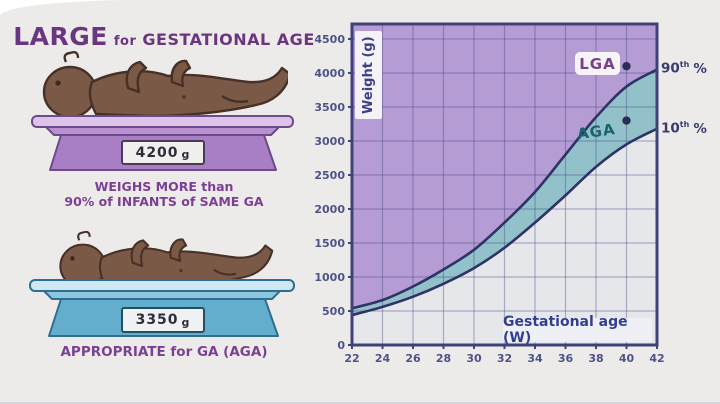  Describe the element at coordinates (504, 358) in the screenshot. I see `x-tick-label: 32` at that location.